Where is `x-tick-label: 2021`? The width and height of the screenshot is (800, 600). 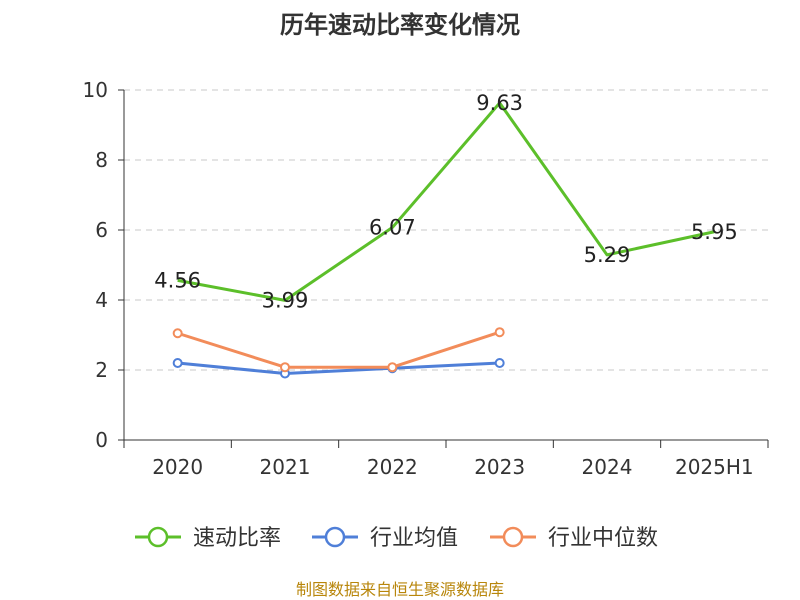 x-tick-label: 2021 is located at coordinates (285, 467).